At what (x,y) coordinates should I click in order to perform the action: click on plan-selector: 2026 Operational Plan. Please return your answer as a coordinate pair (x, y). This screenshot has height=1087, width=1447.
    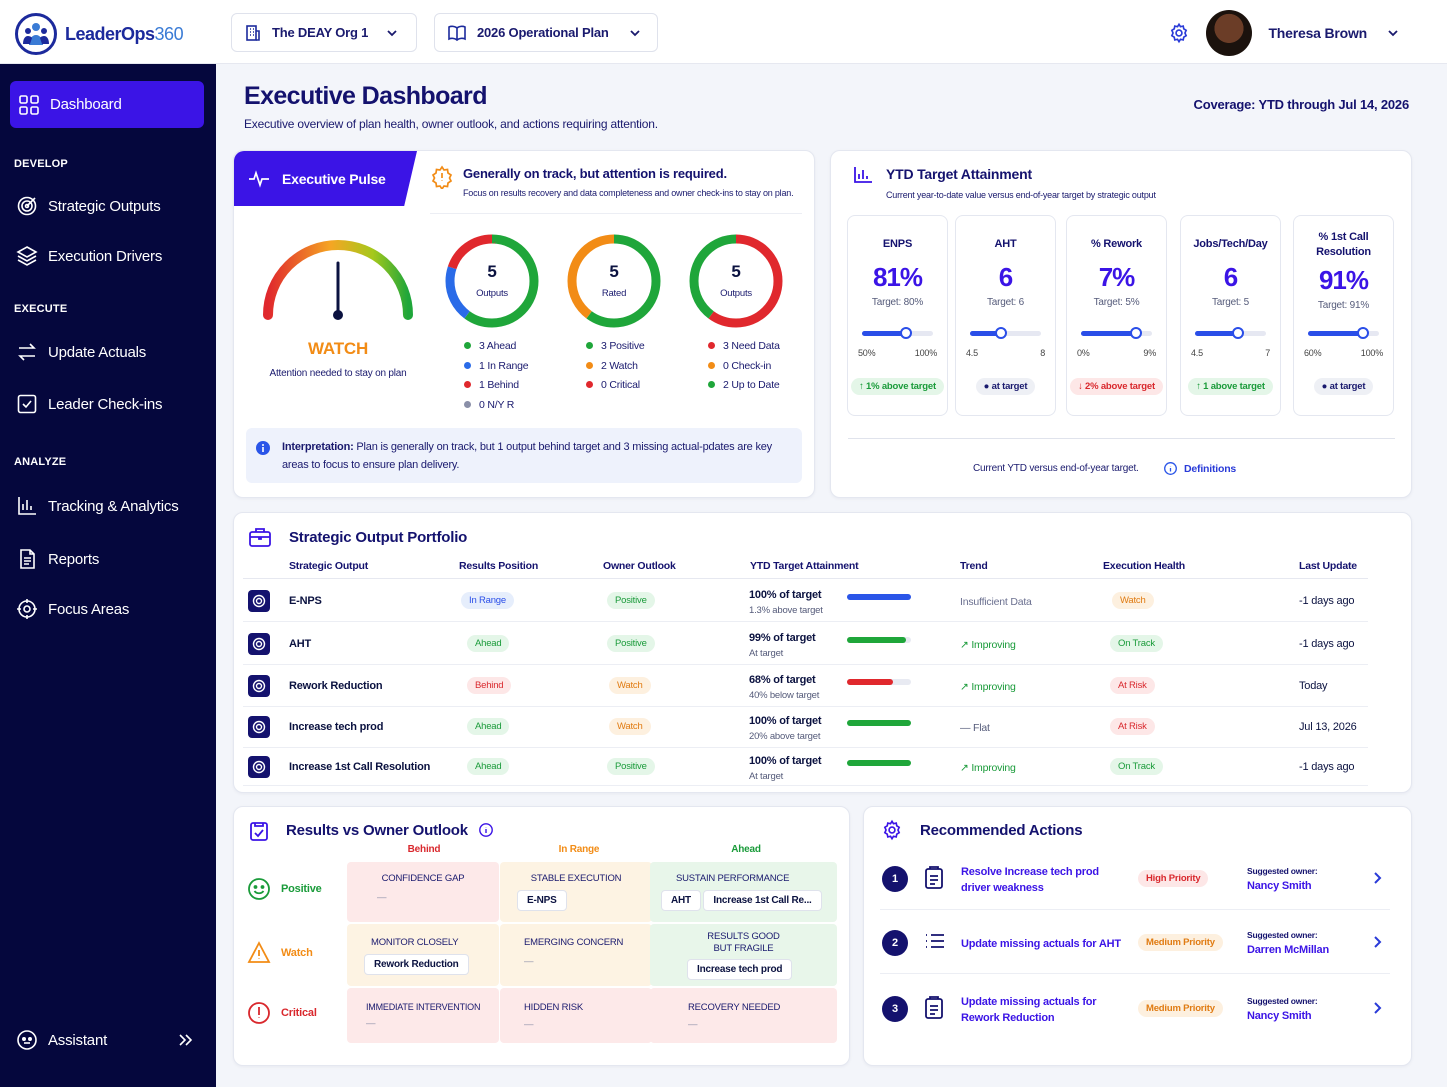
    Looking at the image, I should click on (546, 32).